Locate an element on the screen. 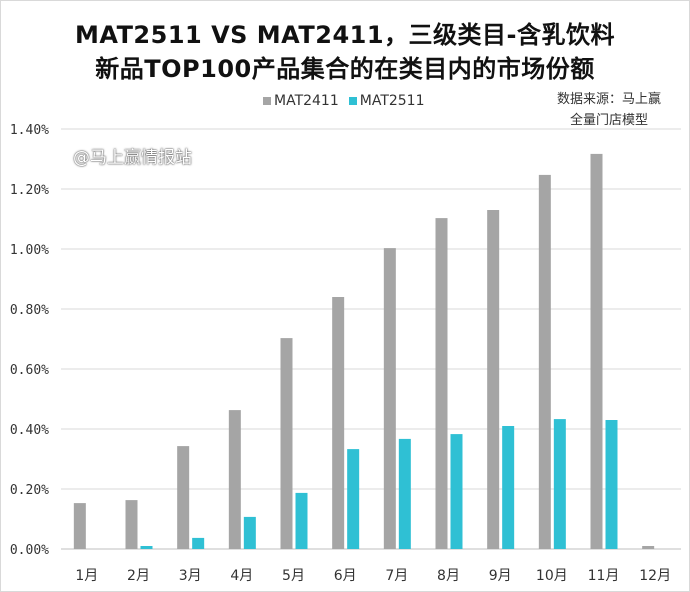  y-tick-label: 0.40% is located at coordinates (29, 430).